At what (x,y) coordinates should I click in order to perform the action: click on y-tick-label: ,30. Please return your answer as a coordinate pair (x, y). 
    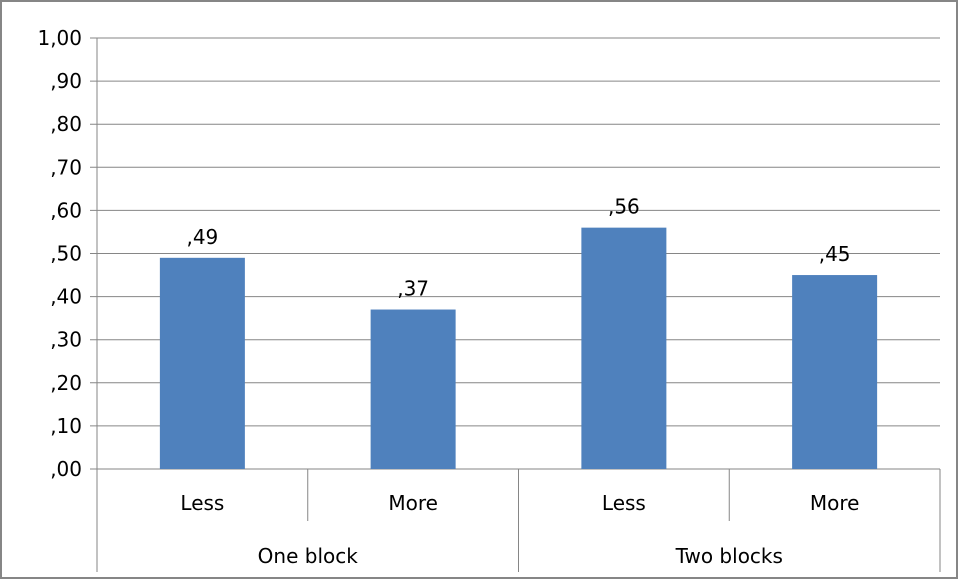
    Looking at the image, I should click on (66, 340).